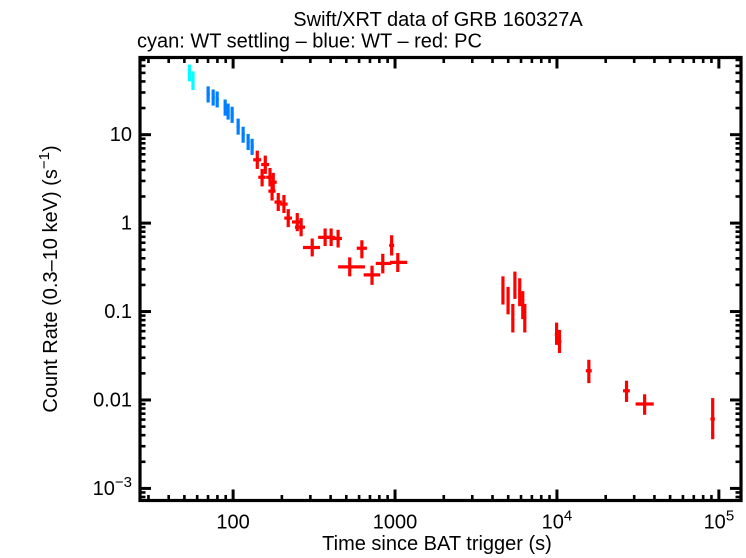 The width and height of the screenshot is (746, 558). Describe the element at coordinates (557, 521) in the screenshot. I see `x-tick-label: 10⁴` at that location.